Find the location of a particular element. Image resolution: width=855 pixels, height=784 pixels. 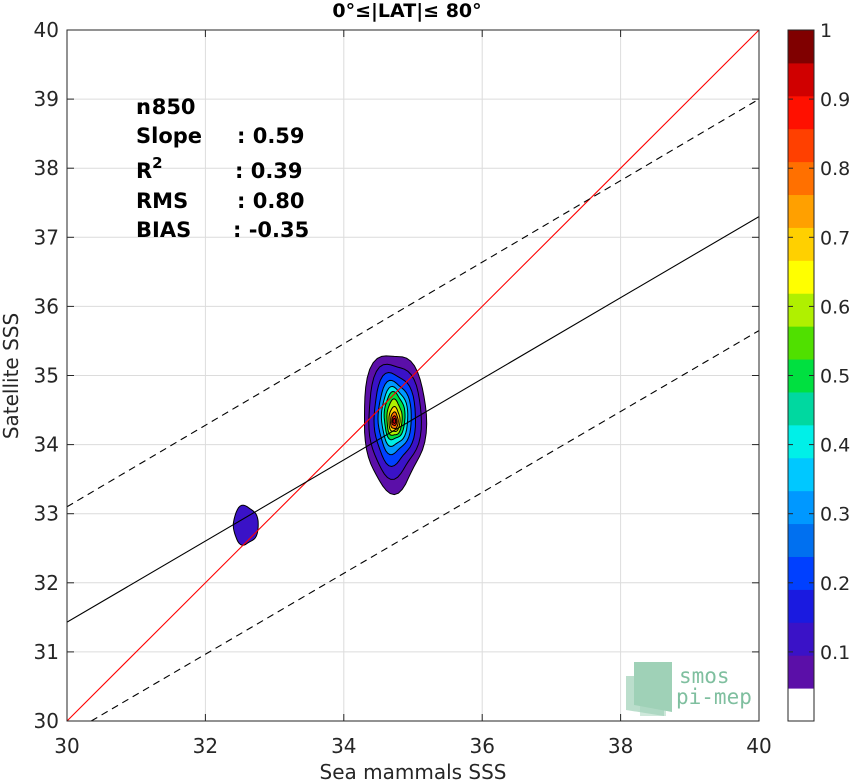

y-axis-label: Satellite SSS is located at coordinates (11, 376).